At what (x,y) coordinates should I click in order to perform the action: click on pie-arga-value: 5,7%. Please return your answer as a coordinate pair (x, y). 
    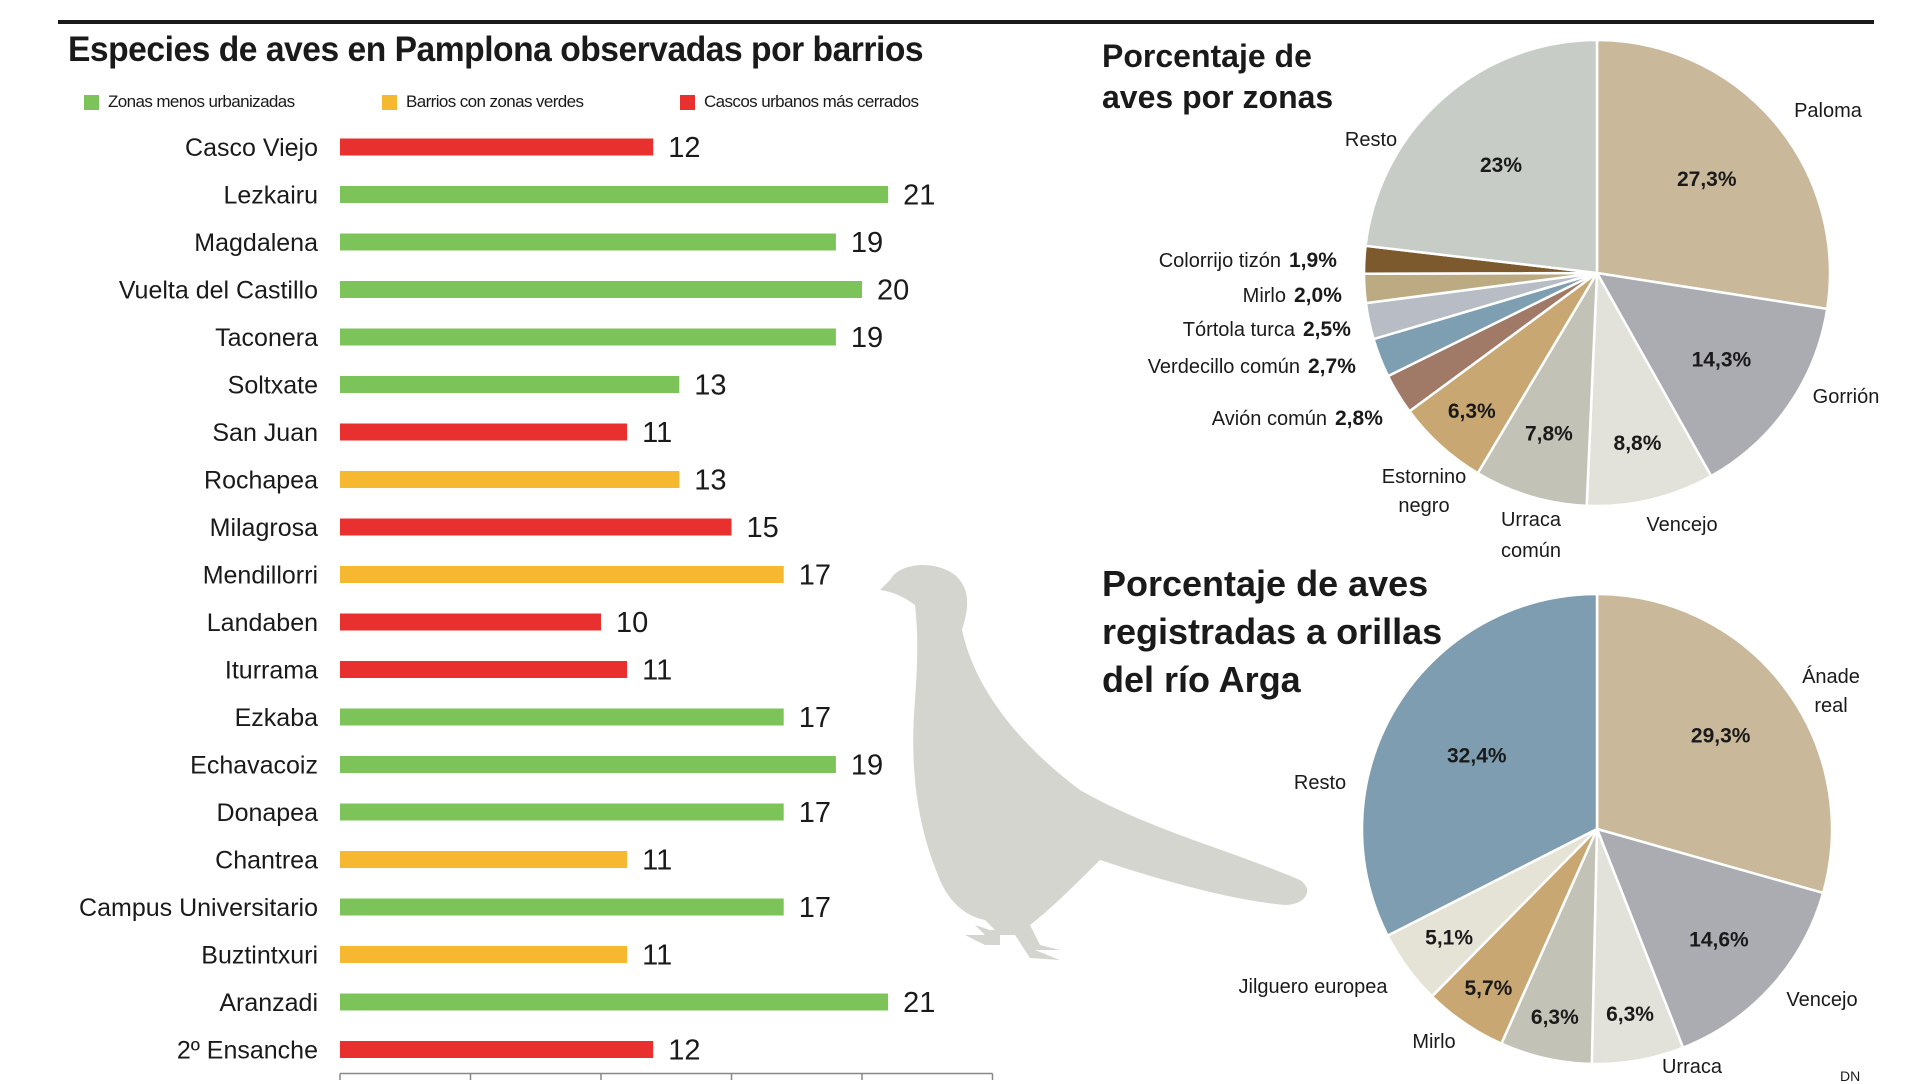
    Looking at the image, I should click on (1488, 988).